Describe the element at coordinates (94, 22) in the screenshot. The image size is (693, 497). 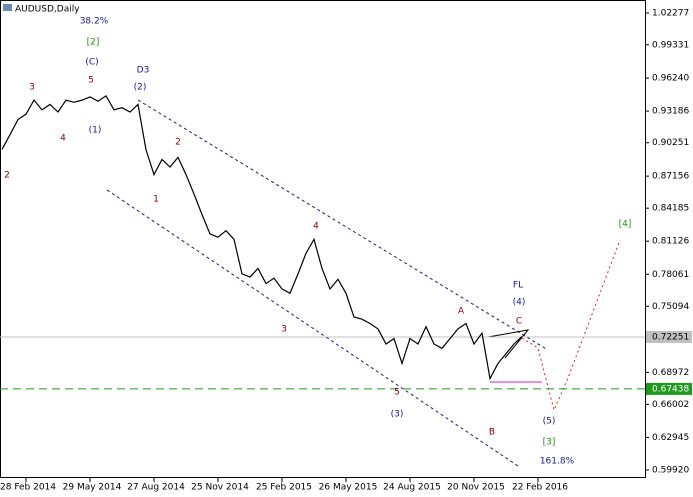
I see `wave-label: 38.2%` at that location.